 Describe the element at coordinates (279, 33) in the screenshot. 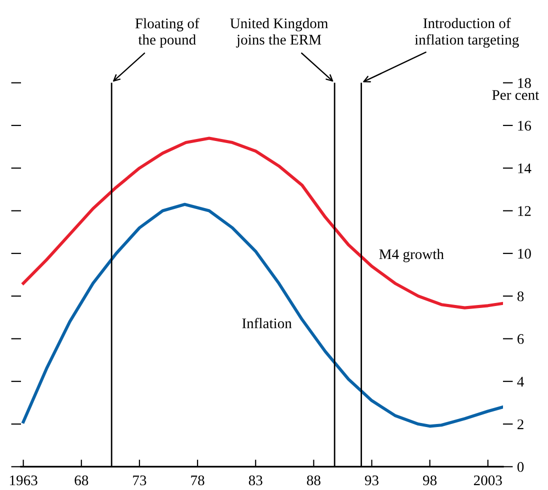

I see `ref-line-label: United Kingdom joins the ERM` at that location.